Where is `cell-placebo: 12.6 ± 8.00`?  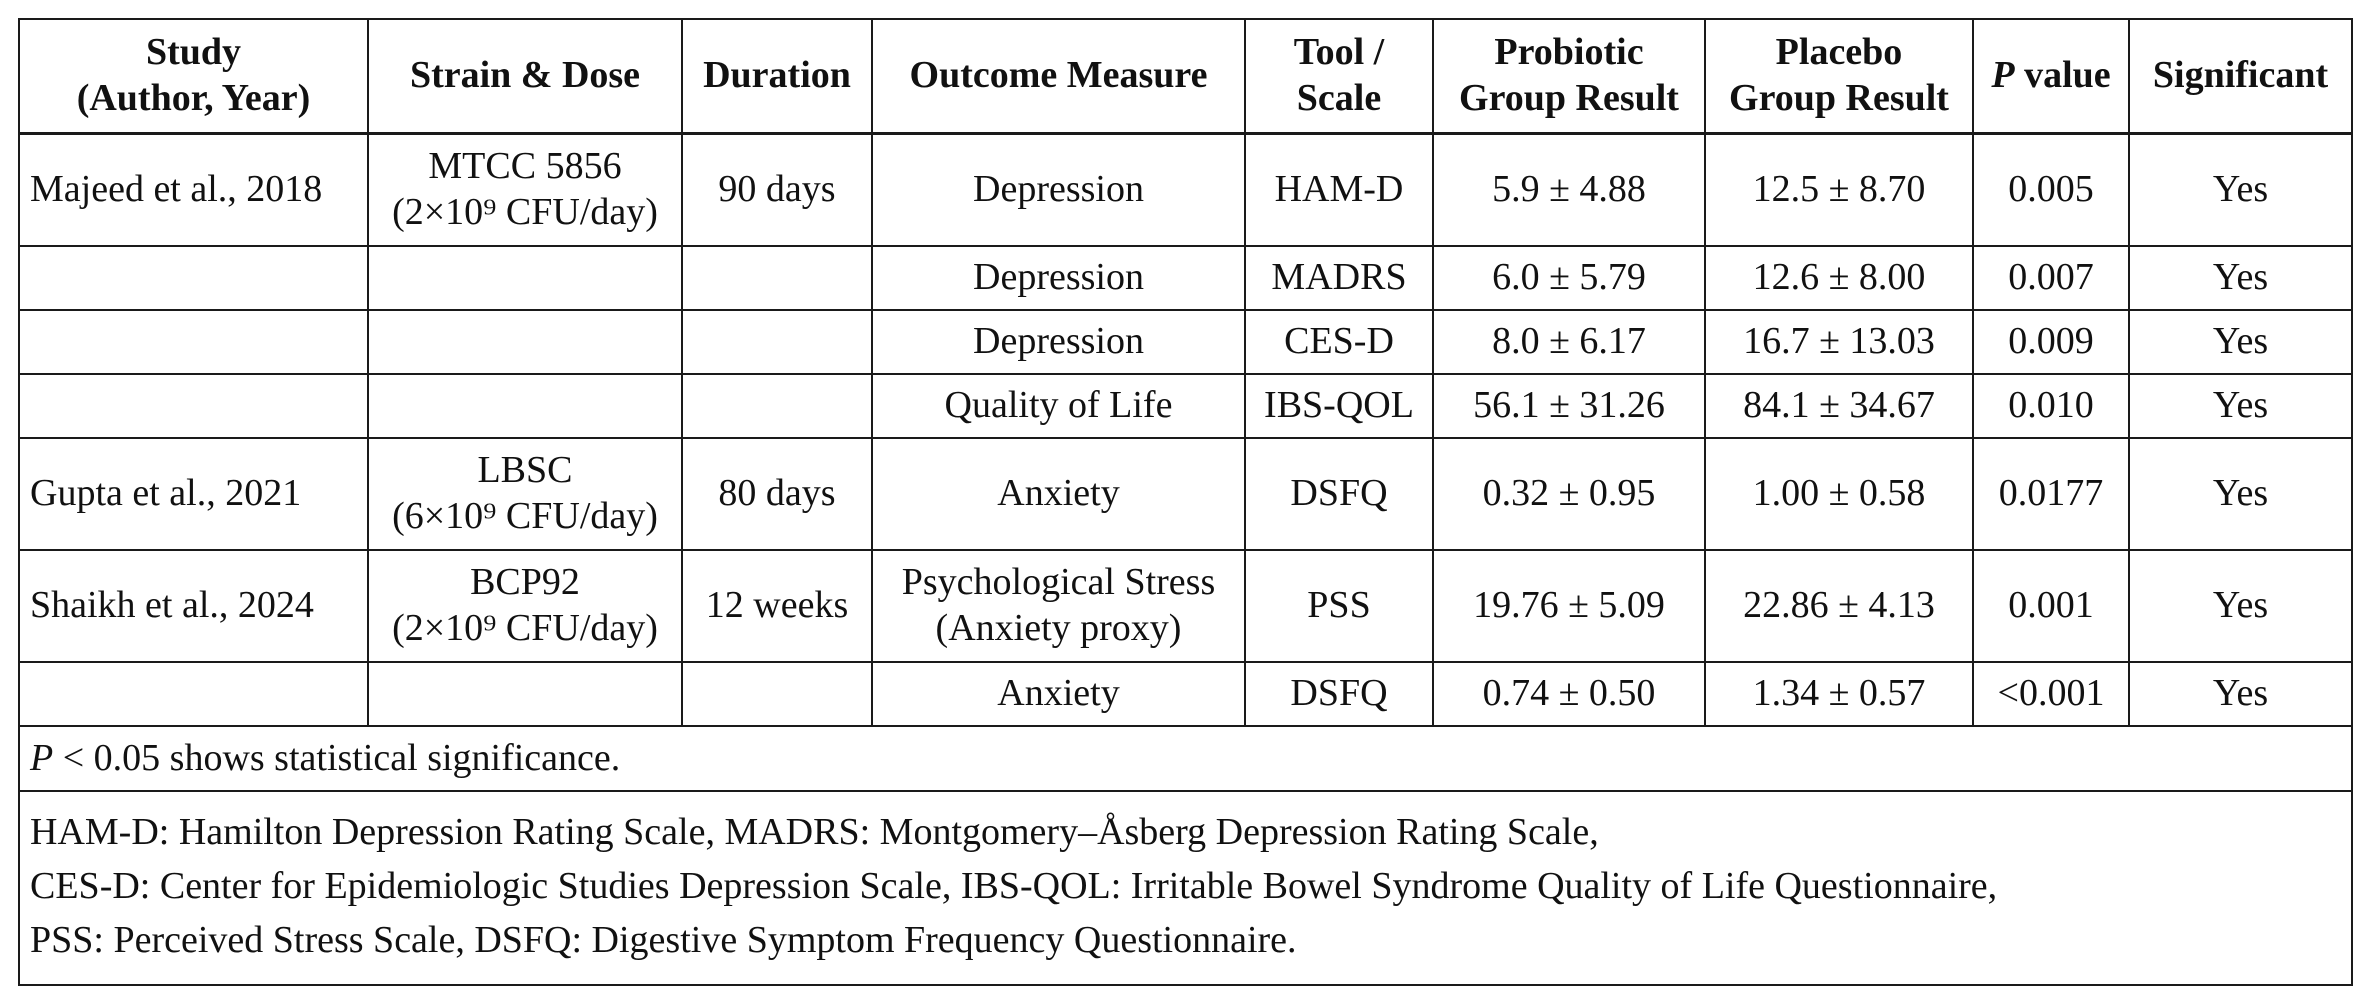
cell-placebo: 12.6 ± 8.00 is located at coordinates (1839, 278).